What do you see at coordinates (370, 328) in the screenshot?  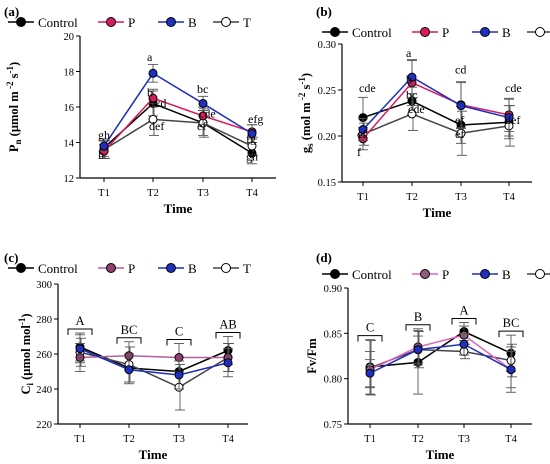 I see `group-letter: C` at bounding box center [370, 328].